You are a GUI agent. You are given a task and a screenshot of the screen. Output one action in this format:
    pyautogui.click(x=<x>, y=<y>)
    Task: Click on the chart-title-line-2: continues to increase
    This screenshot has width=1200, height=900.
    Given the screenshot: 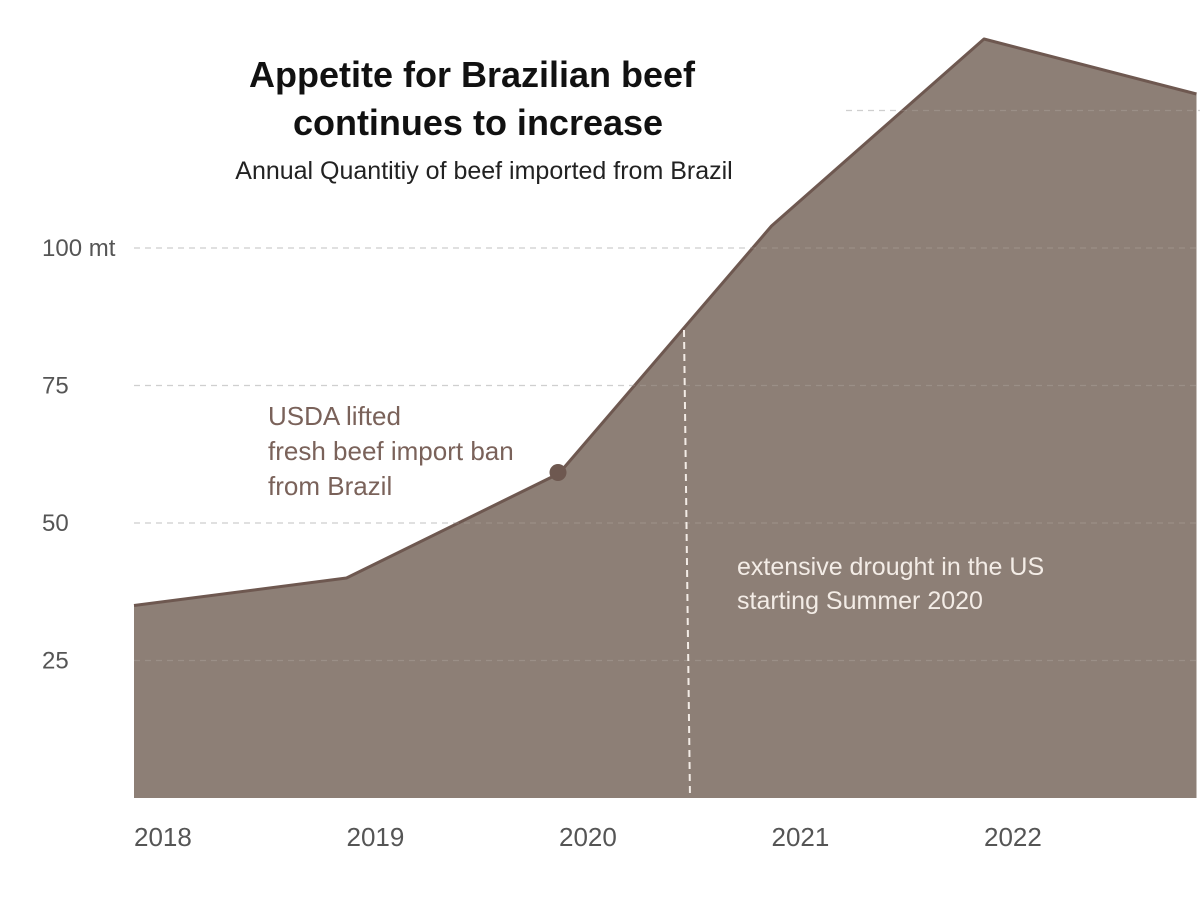 What is the action you would take?
    pyautogui.click(x=478, y=122)
    